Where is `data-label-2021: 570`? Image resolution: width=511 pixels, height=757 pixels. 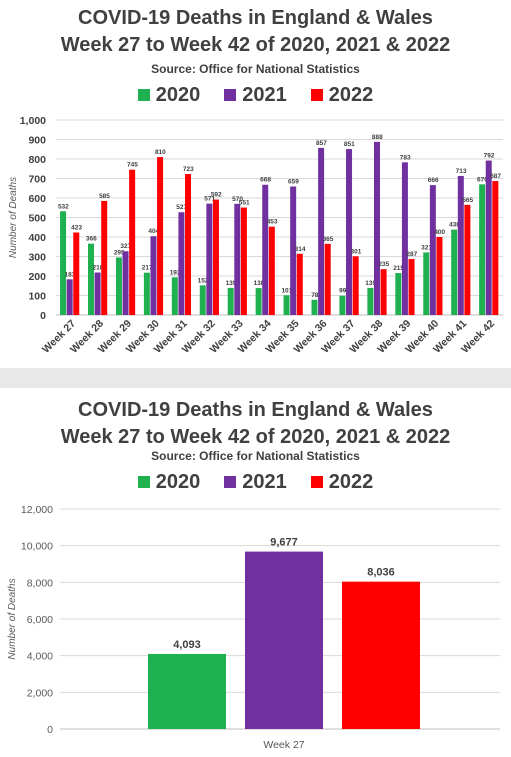
data-label-2021: 570 is located at coordinates (237, 199).